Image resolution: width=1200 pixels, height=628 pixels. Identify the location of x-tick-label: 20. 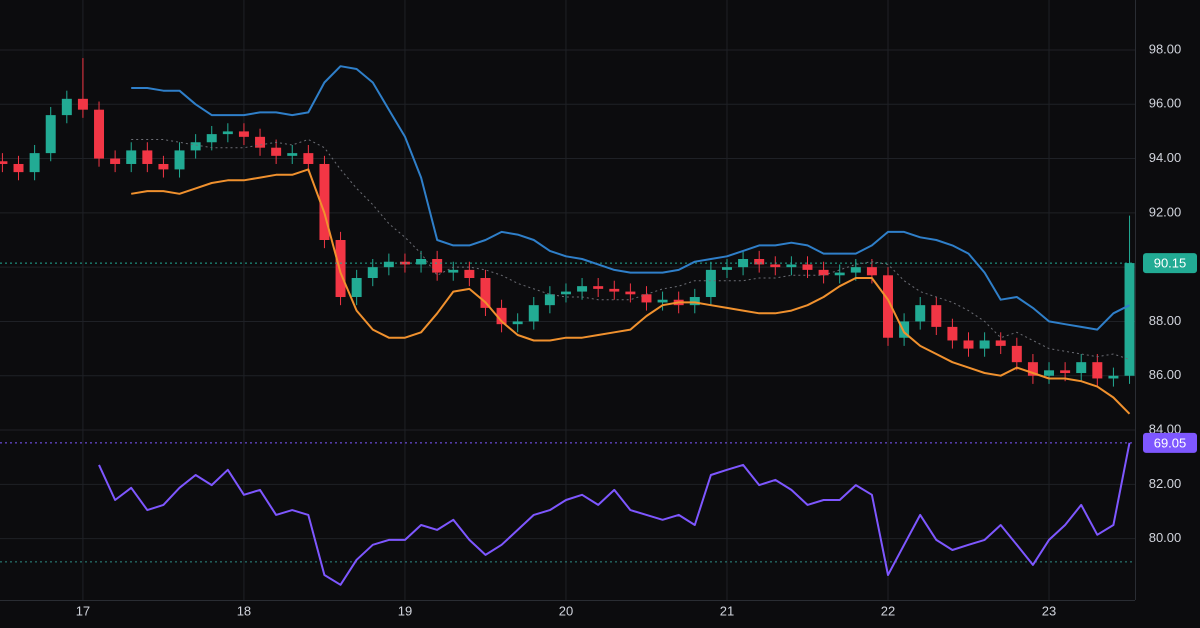
(566, 610).